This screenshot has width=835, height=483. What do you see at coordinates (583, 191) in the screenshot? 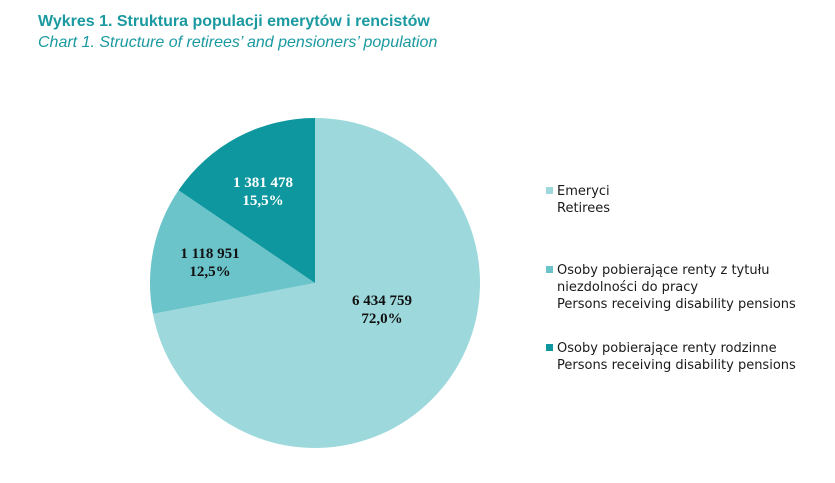
I see `legend-label-line: Emeryci` at bounding box center [583, 191].